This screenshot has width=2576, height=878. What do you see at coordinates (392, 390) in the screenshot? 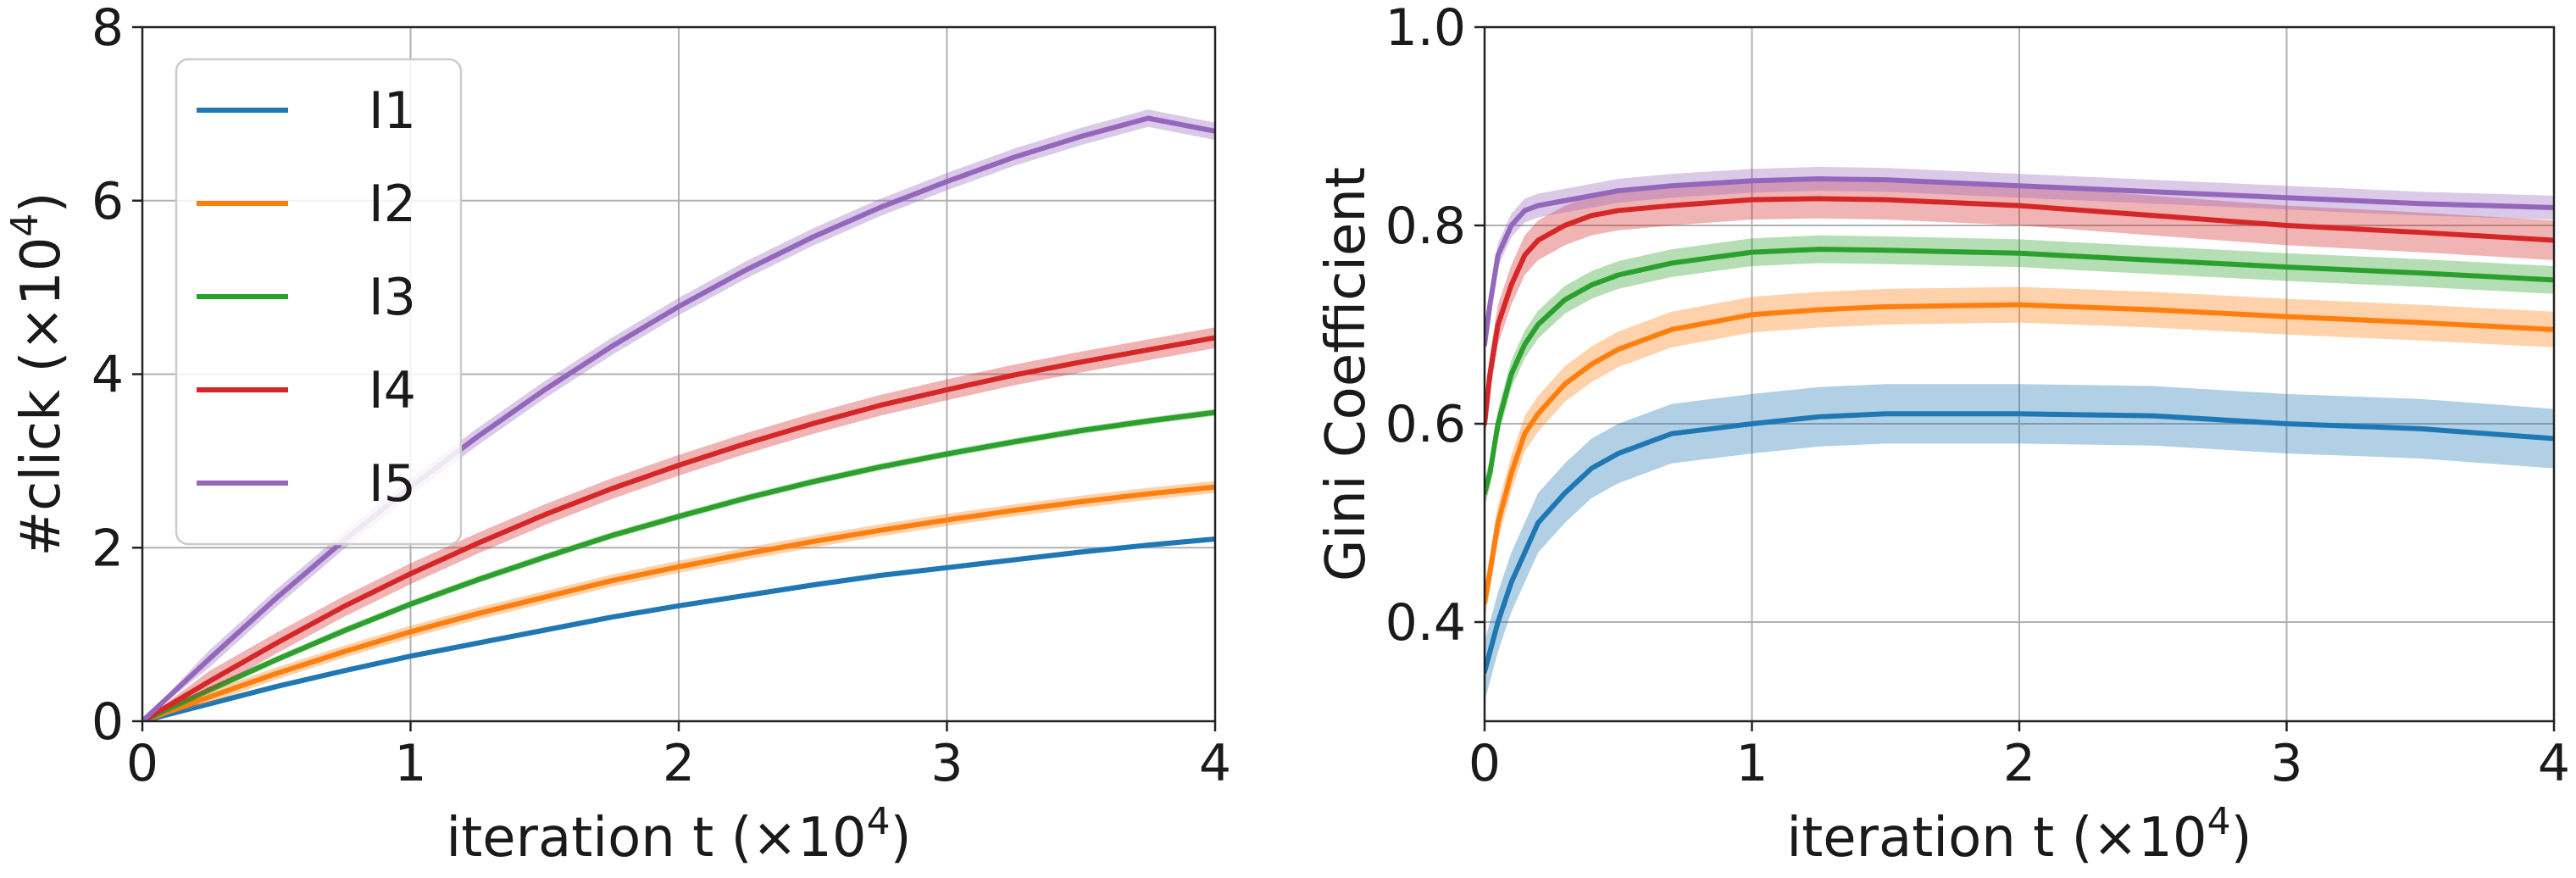
I see `legend-label-i4: I4` at bounding box center [392, 390].